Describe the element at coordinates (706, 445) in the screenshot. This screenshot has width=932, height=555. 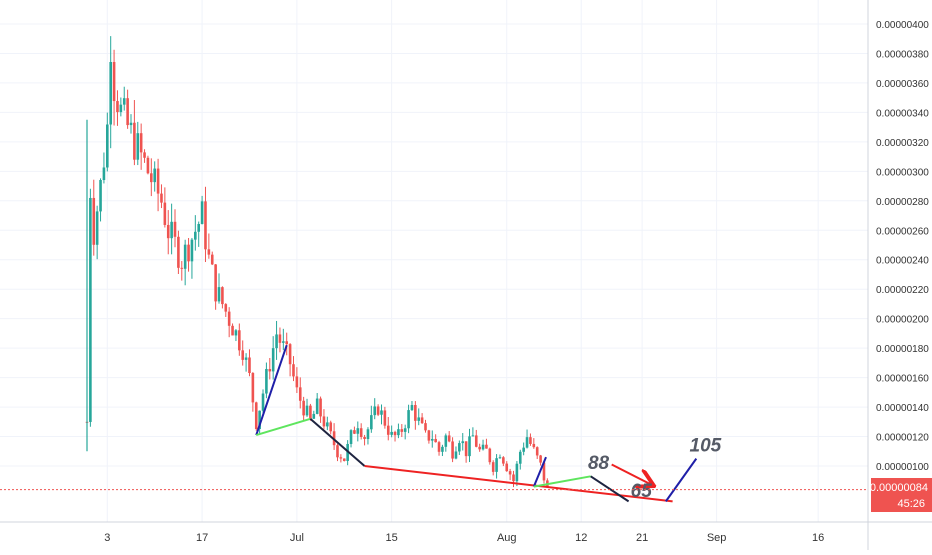
I see `annotation-label: 105` at that location.